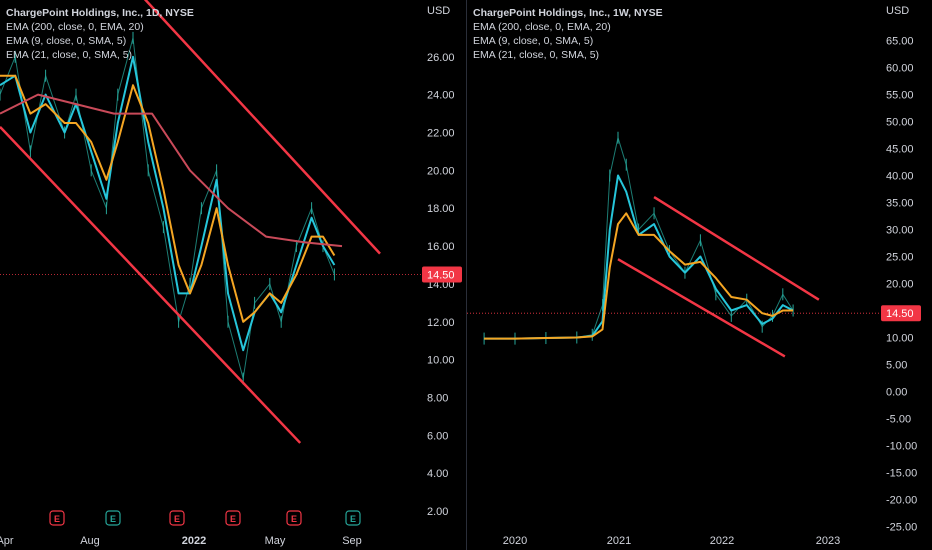  I want to click on x-tick-label: Aug, so click(90, 541).